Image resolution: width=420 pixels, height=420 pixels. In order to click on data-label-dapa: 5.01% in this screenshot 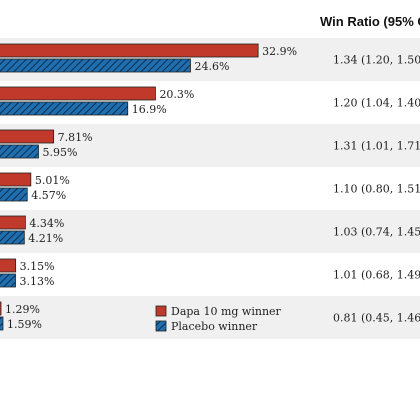, I will do `click(52, 180)`.